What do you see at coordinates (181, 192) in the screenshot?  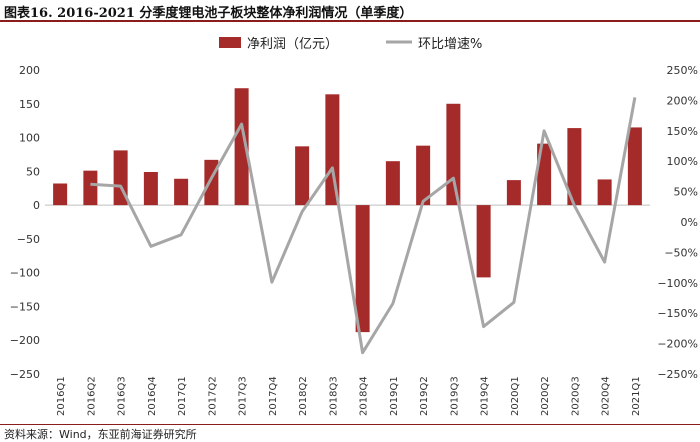 I see `bar-2017Q1` at bounding box center [181, 192].